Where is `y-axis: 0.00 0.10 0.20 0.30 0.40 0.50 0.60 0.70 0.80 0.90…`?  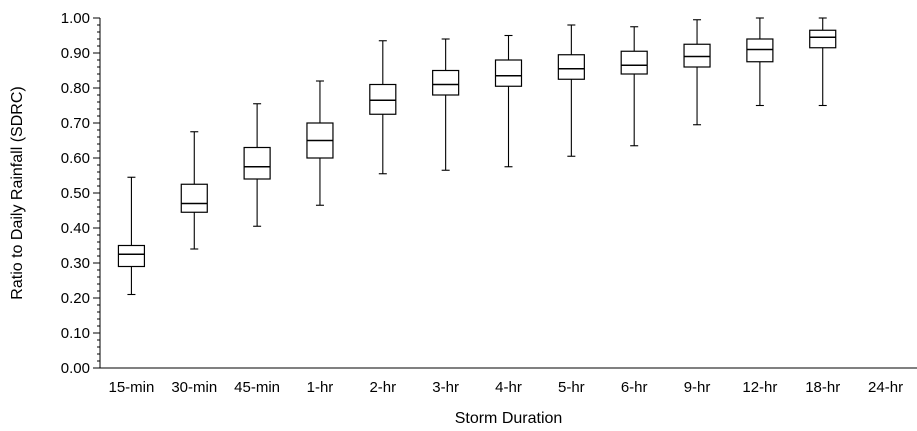 y-axis: 0.00 0.10 0.20 0.30 0.40 0.50 0.60 0.70 0.80 0.90… is located at coordinates (81, 193).